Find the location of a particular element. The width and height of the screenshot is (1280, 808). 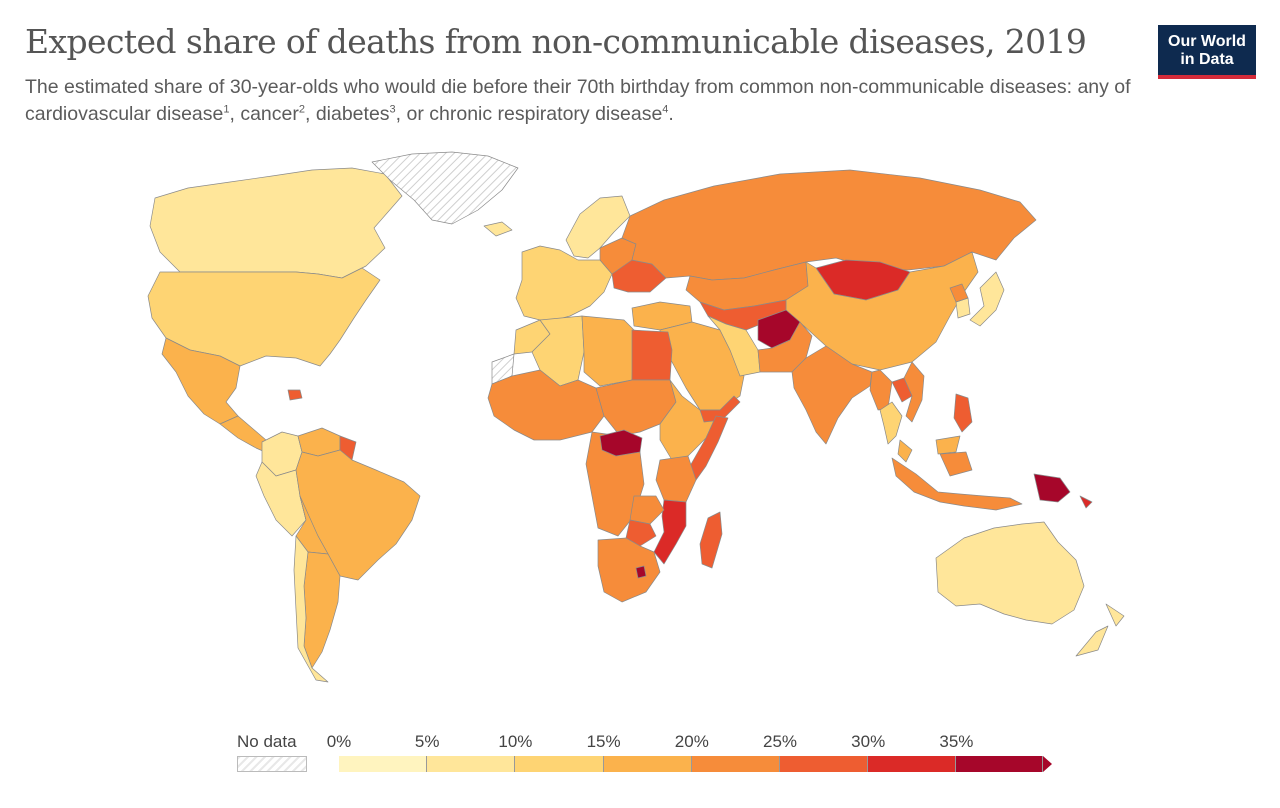

logo-accent-bar is located at coordinates (1207, 77).